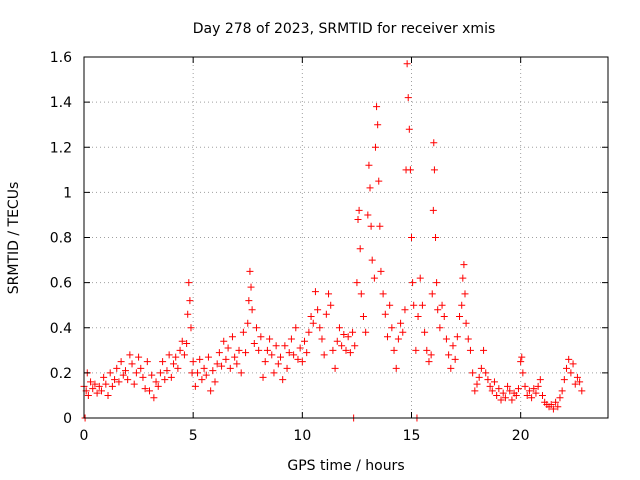 This screenshot has width=640, height=480. Describe the element at coordinates (61, 239) in the screenshot. I see `y-tick-label: 0.8` at that location.